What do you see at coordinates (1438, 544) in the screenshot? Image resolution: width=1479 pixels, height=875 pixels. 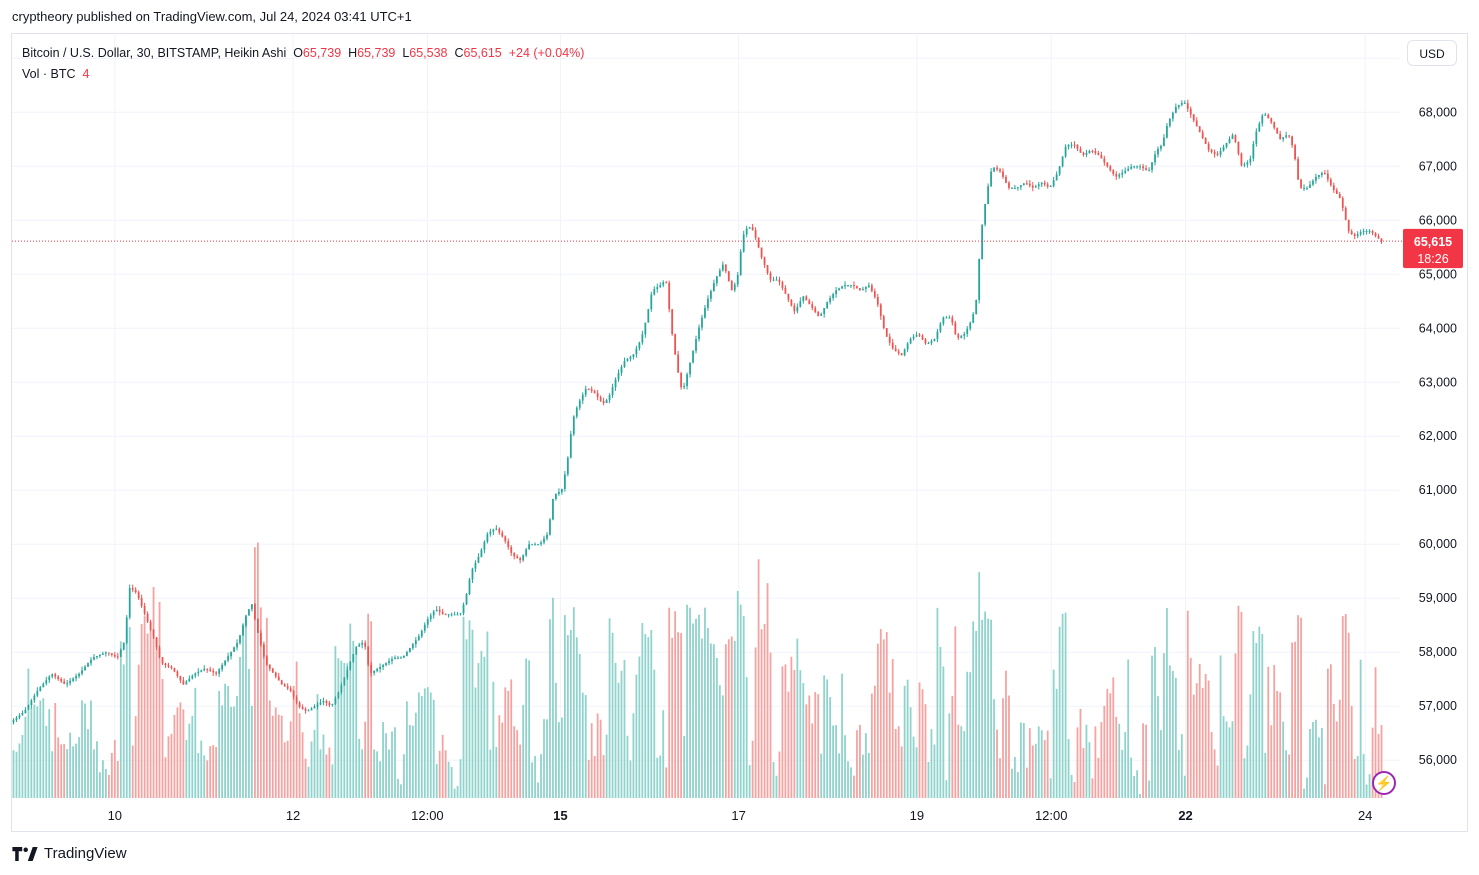 I see `y-tick-label: 60,000` at bounding box center [1438, 544].